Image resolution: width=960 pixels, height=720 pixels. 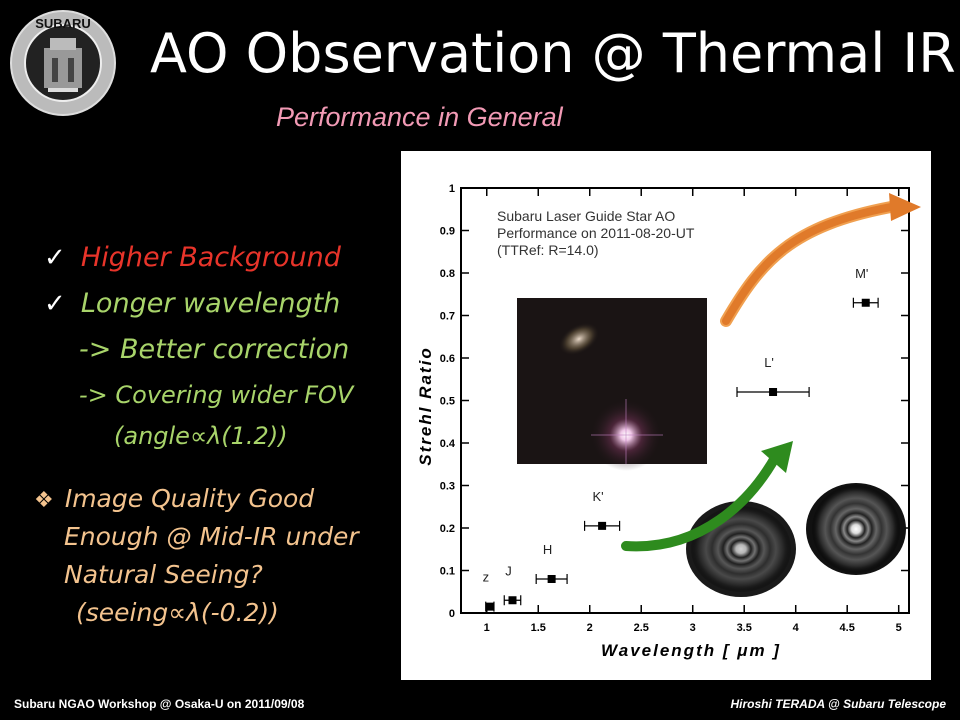 I want to click on footer-right: Hiroshi TERADA @ Subaru Telescope, so click(x=838, y=704).